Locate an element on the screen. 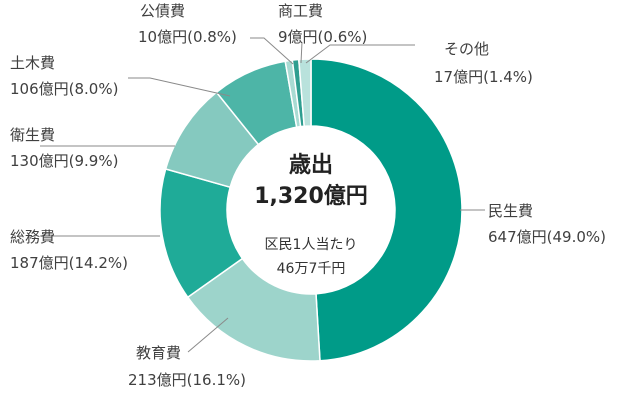 The width and height of the screenshot is (623, 404). label-doboku-value: 106億円(8.0%) is located at coordinates (64, 89).